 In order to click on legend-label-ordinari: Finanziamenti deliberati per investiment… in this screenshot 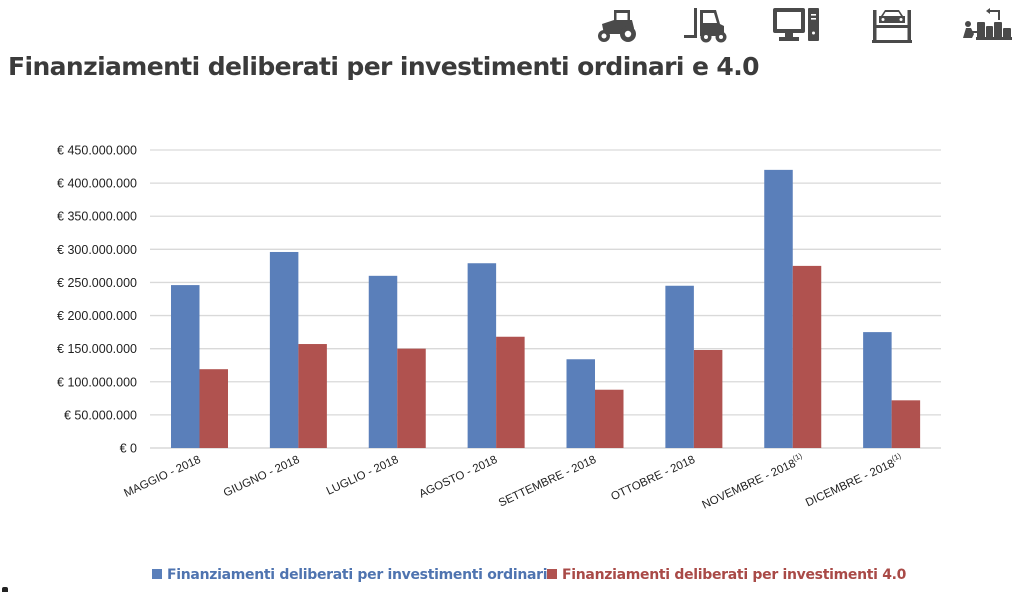, I will do `click(357, 575)`.